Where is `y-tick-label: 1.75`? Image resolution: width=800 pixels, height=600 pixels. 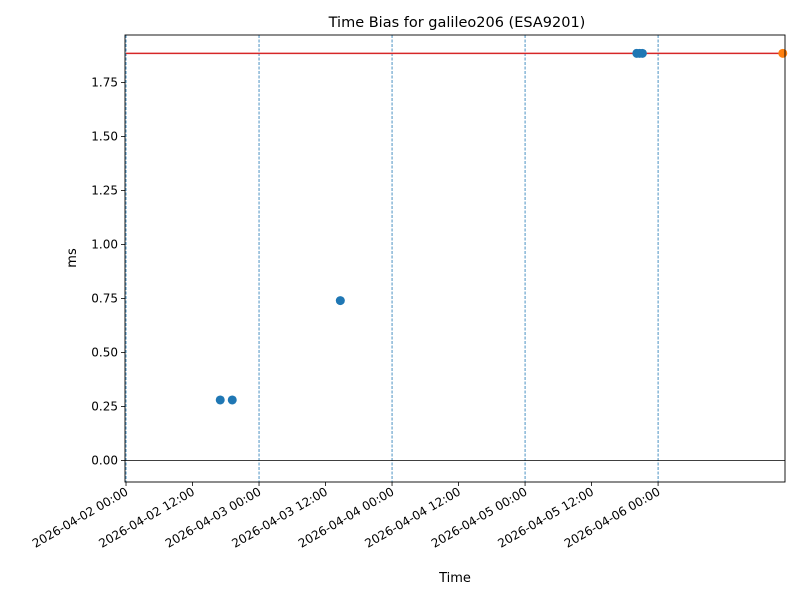 y-tick-label: 1.75 is located at coordinates (104, 83).